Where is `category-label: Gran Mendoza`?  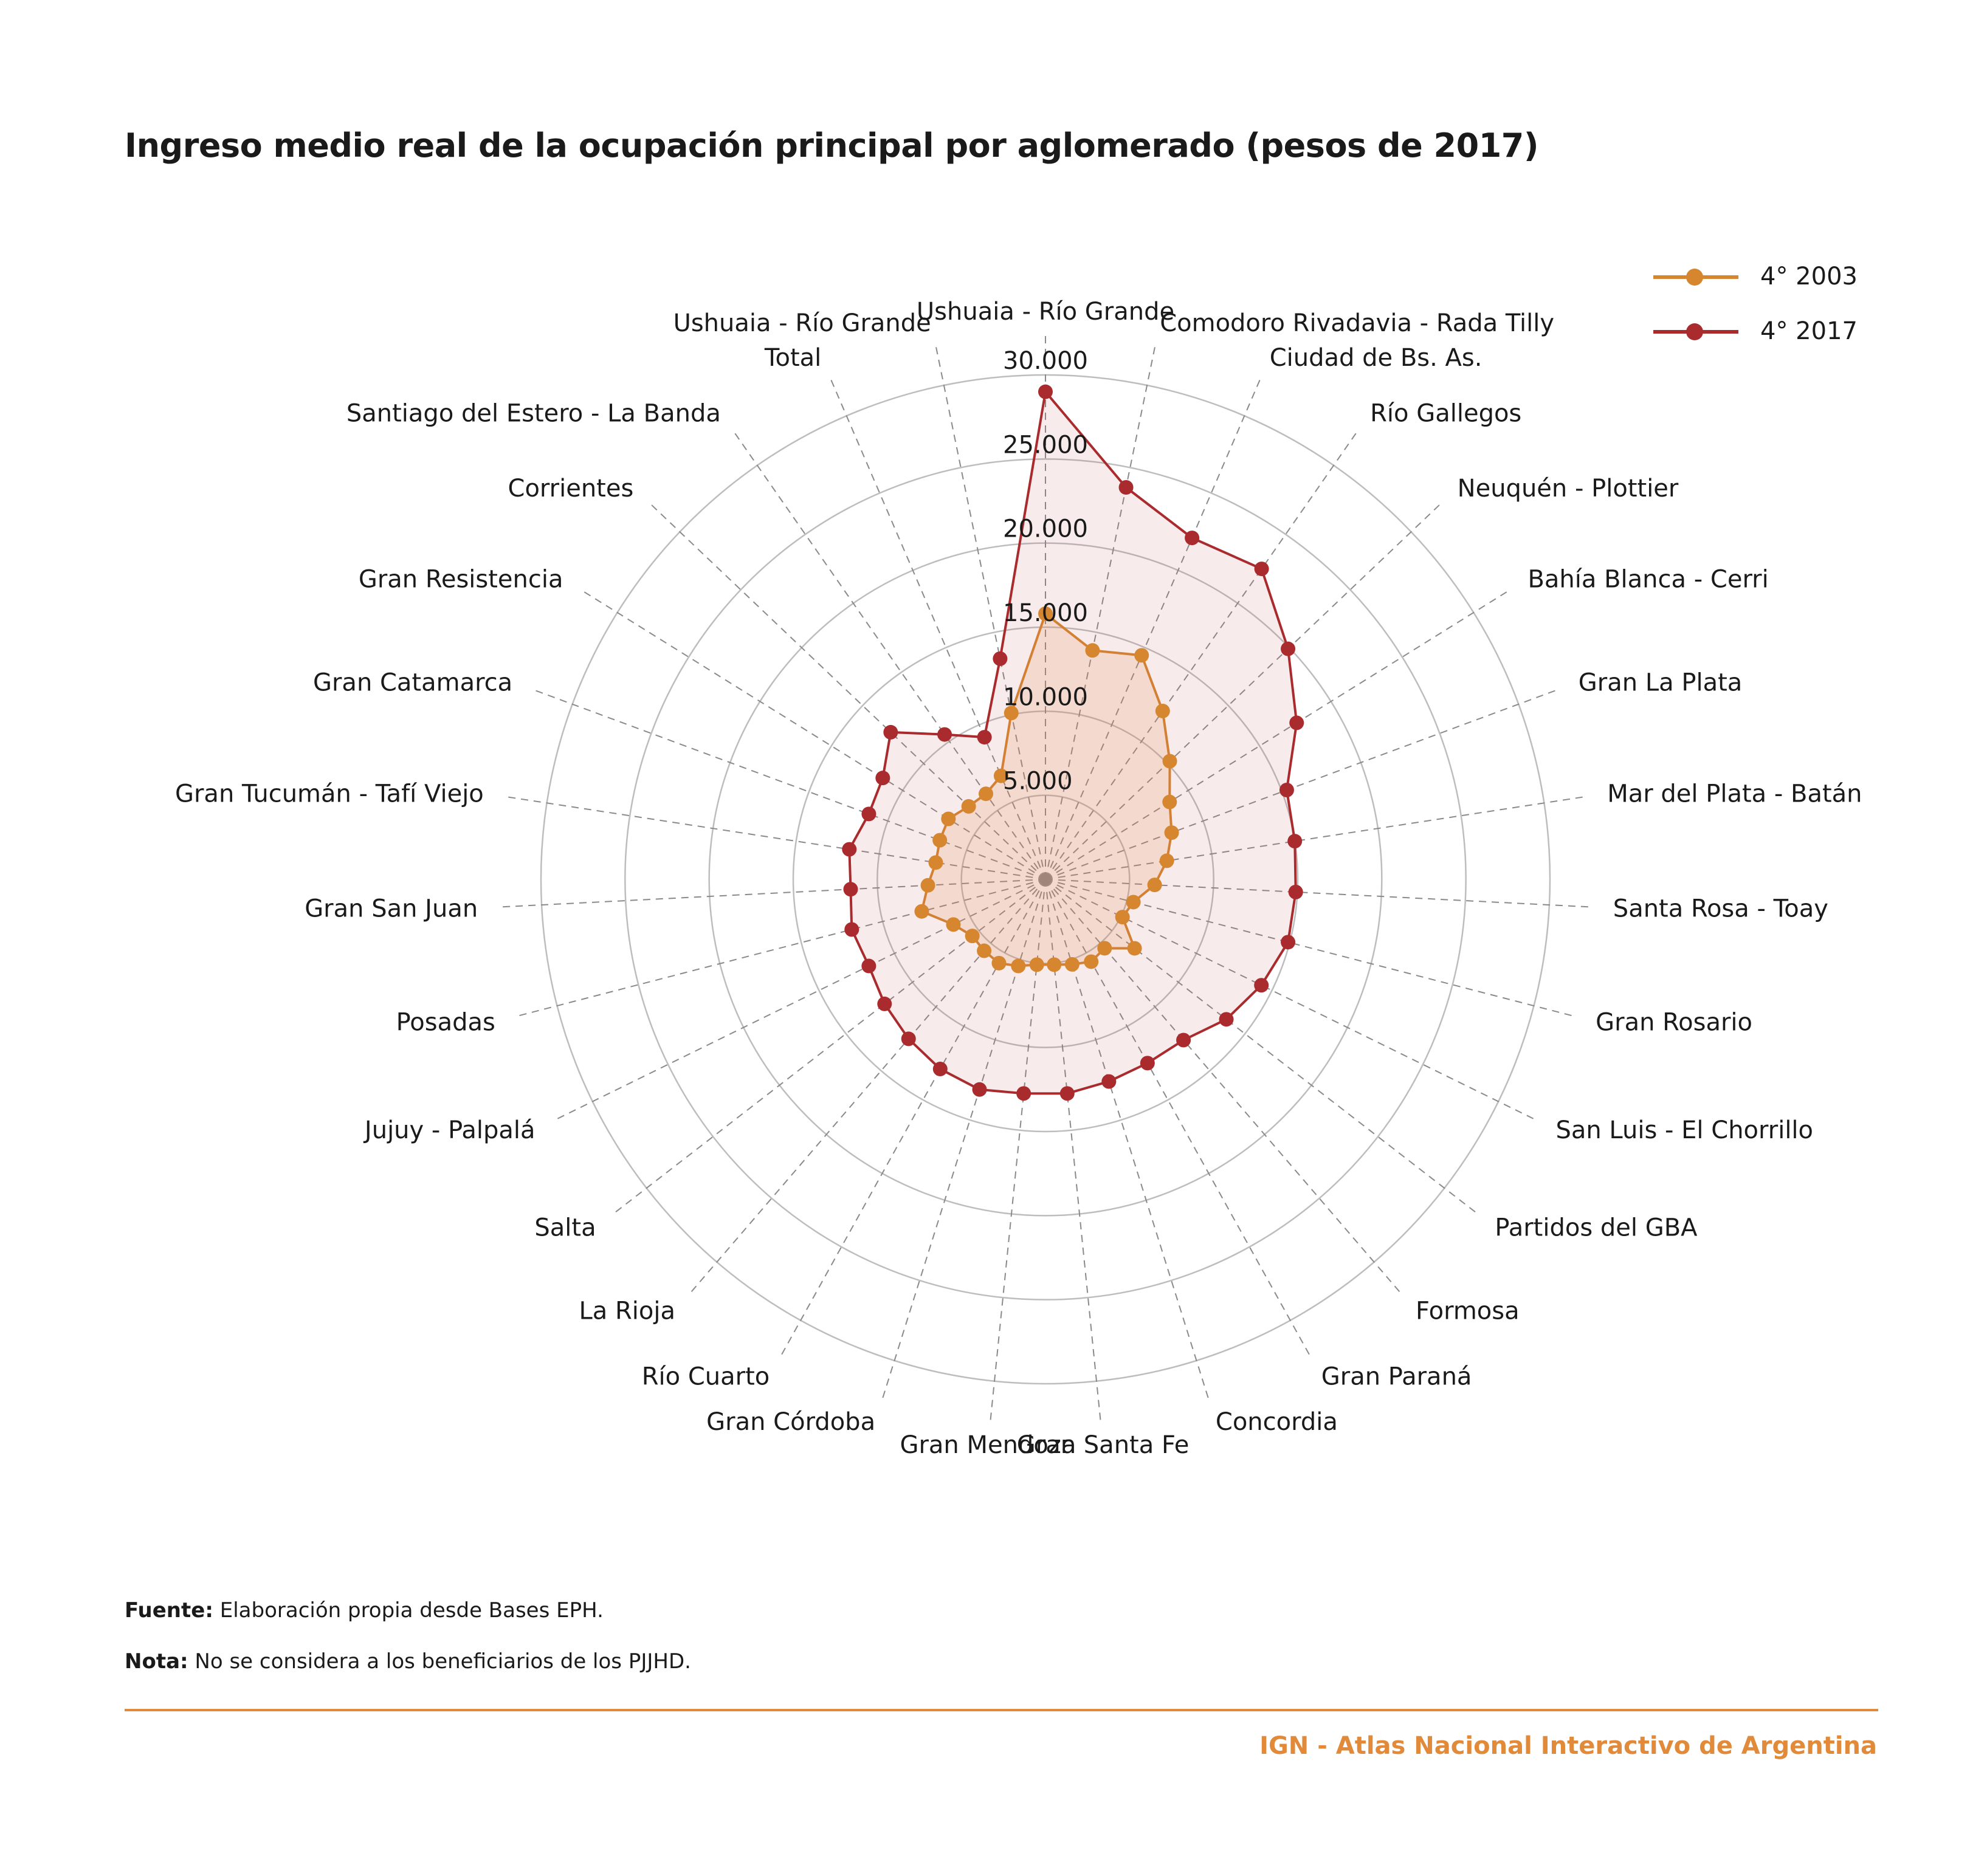
category-label: Gran Mendoza is located at coordinates (988, 1445).